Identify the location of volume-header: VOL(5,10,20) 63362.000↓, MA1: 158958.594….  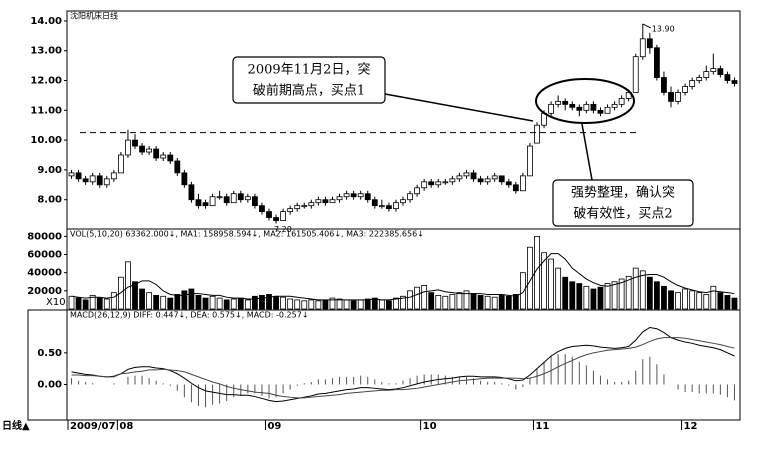
(247, 234).